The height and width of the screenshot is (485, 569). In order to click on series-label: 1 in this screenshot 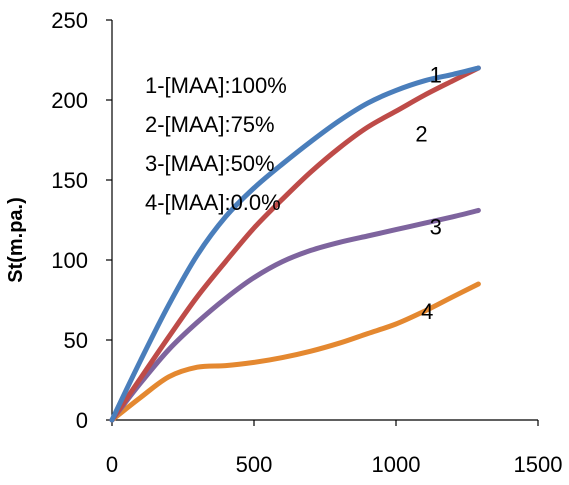, I will do `click(436, 74)`.